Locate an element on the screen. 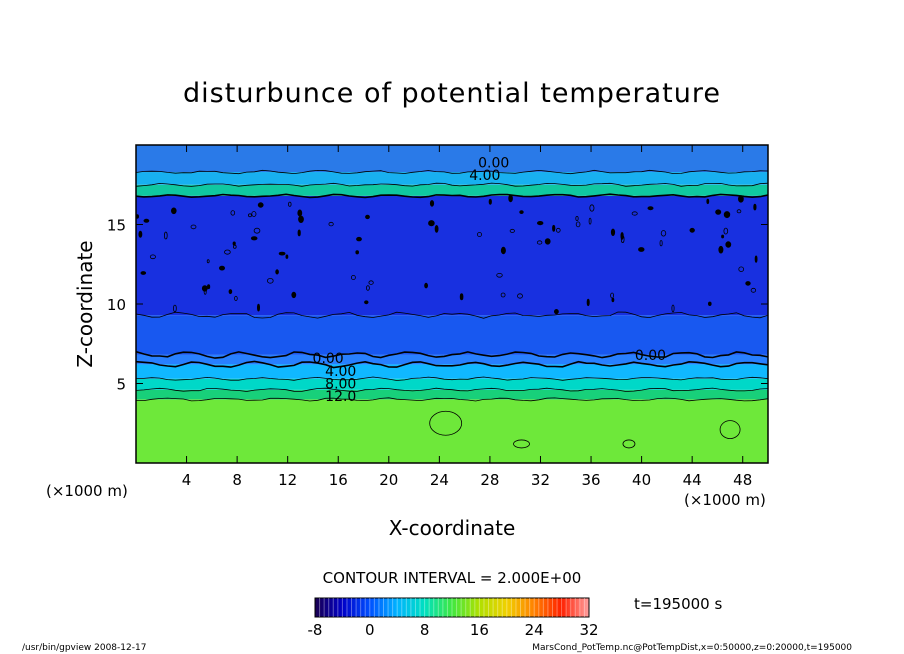 The image size is (904, 654). x-tick-label: 16 is located at coordinates (338, 480).